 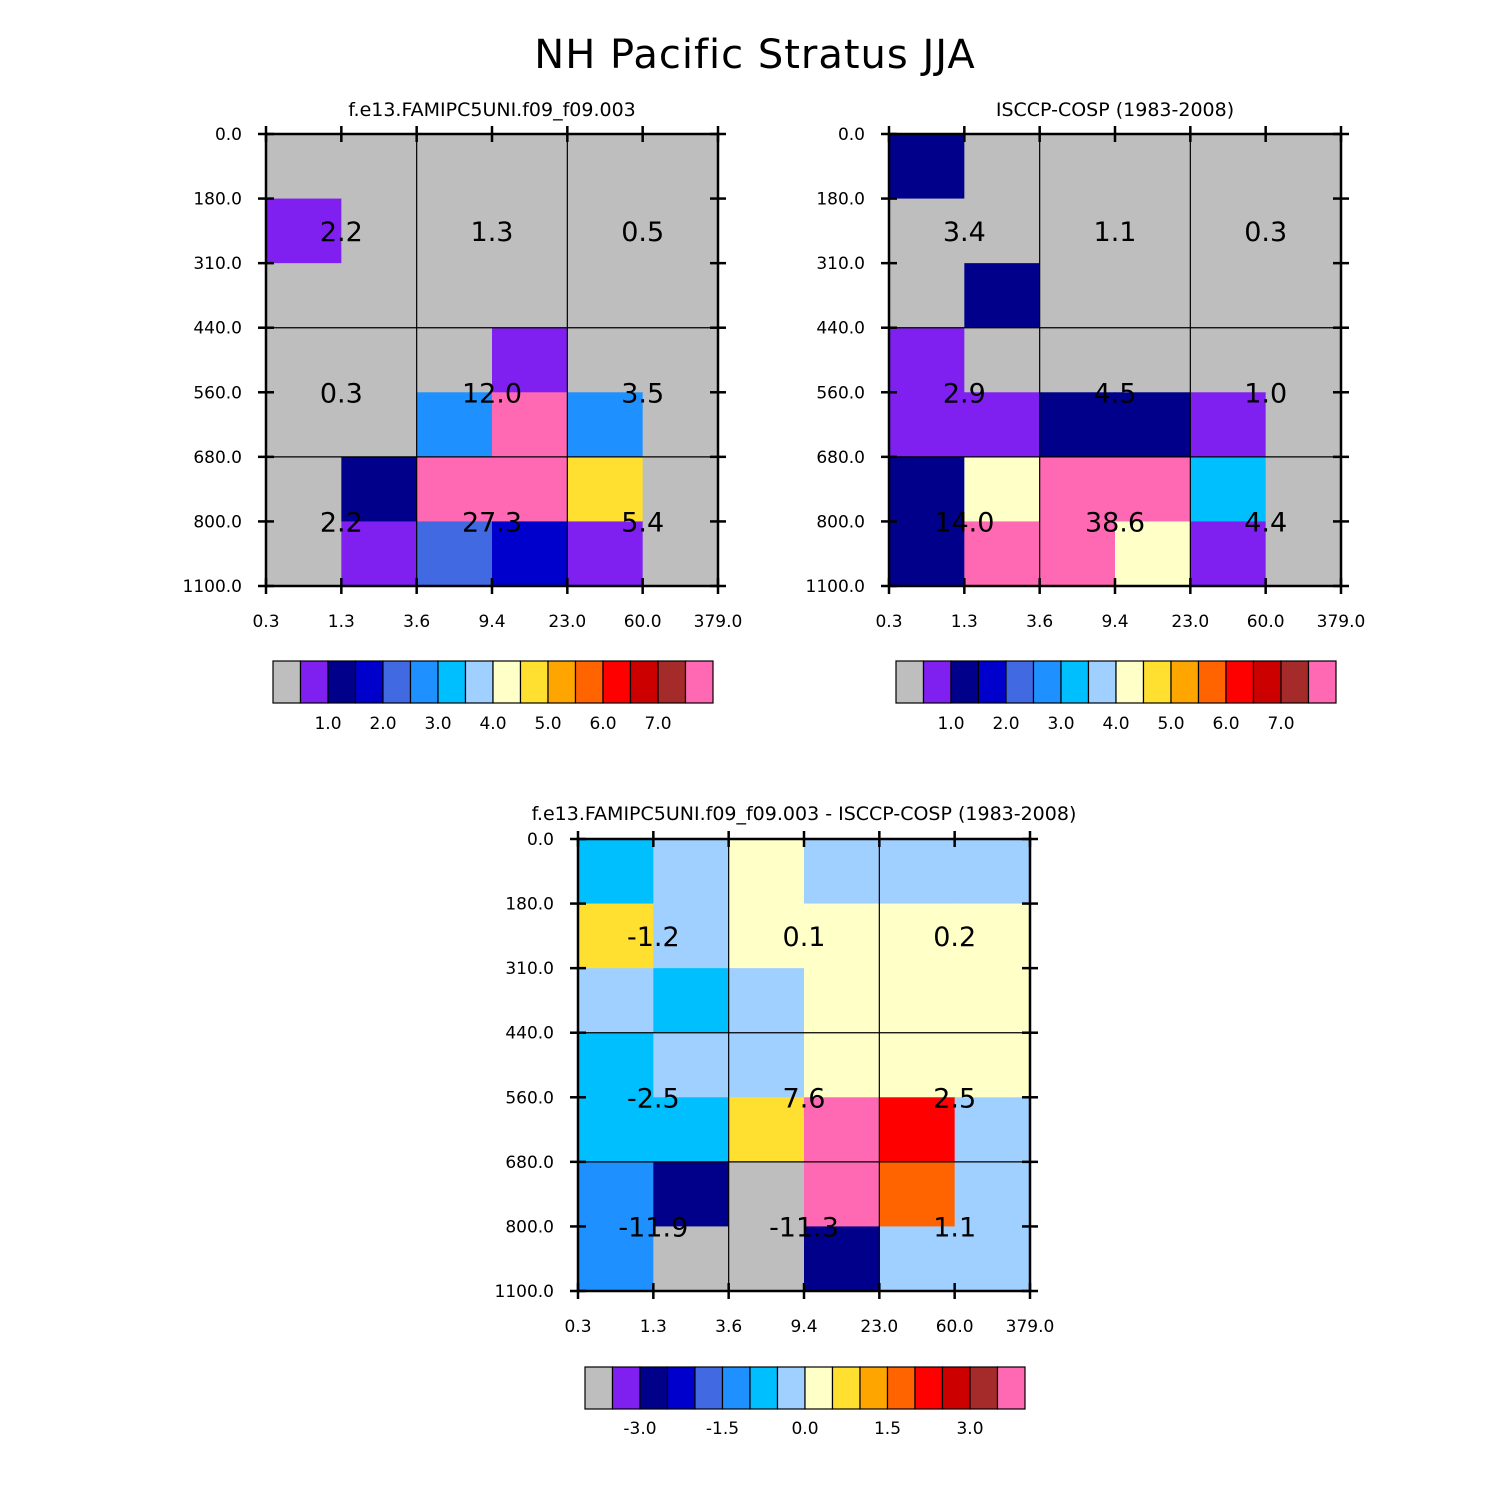 What do you see at coordinates (1265, 393) in the screenshot?
I see `cell-value-label: 1.0` at bounding box center [1265, 393].